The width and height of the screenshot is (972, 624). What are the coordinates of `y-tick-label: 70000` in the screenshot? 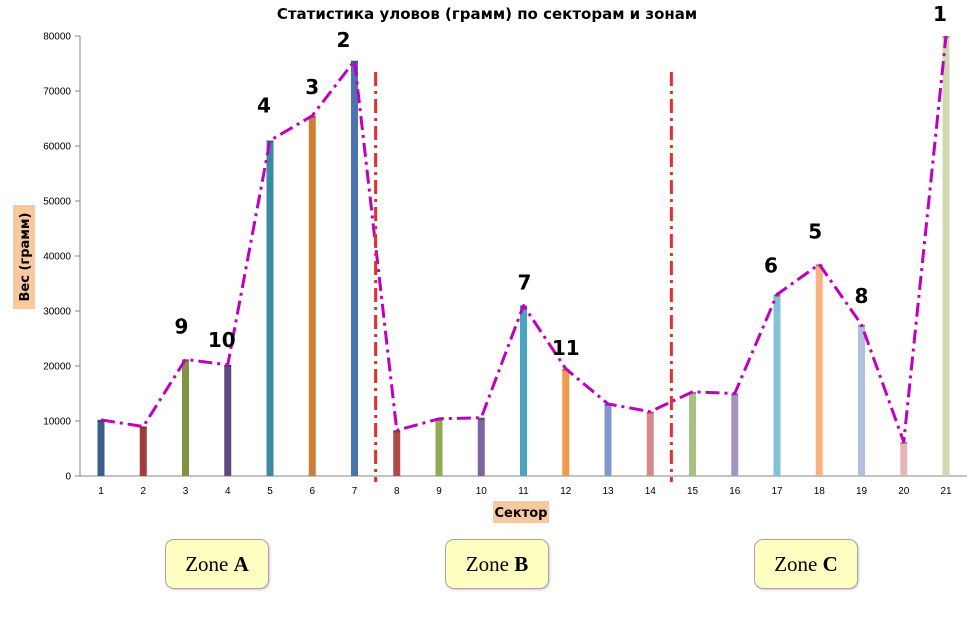 It's located at (57, 92).